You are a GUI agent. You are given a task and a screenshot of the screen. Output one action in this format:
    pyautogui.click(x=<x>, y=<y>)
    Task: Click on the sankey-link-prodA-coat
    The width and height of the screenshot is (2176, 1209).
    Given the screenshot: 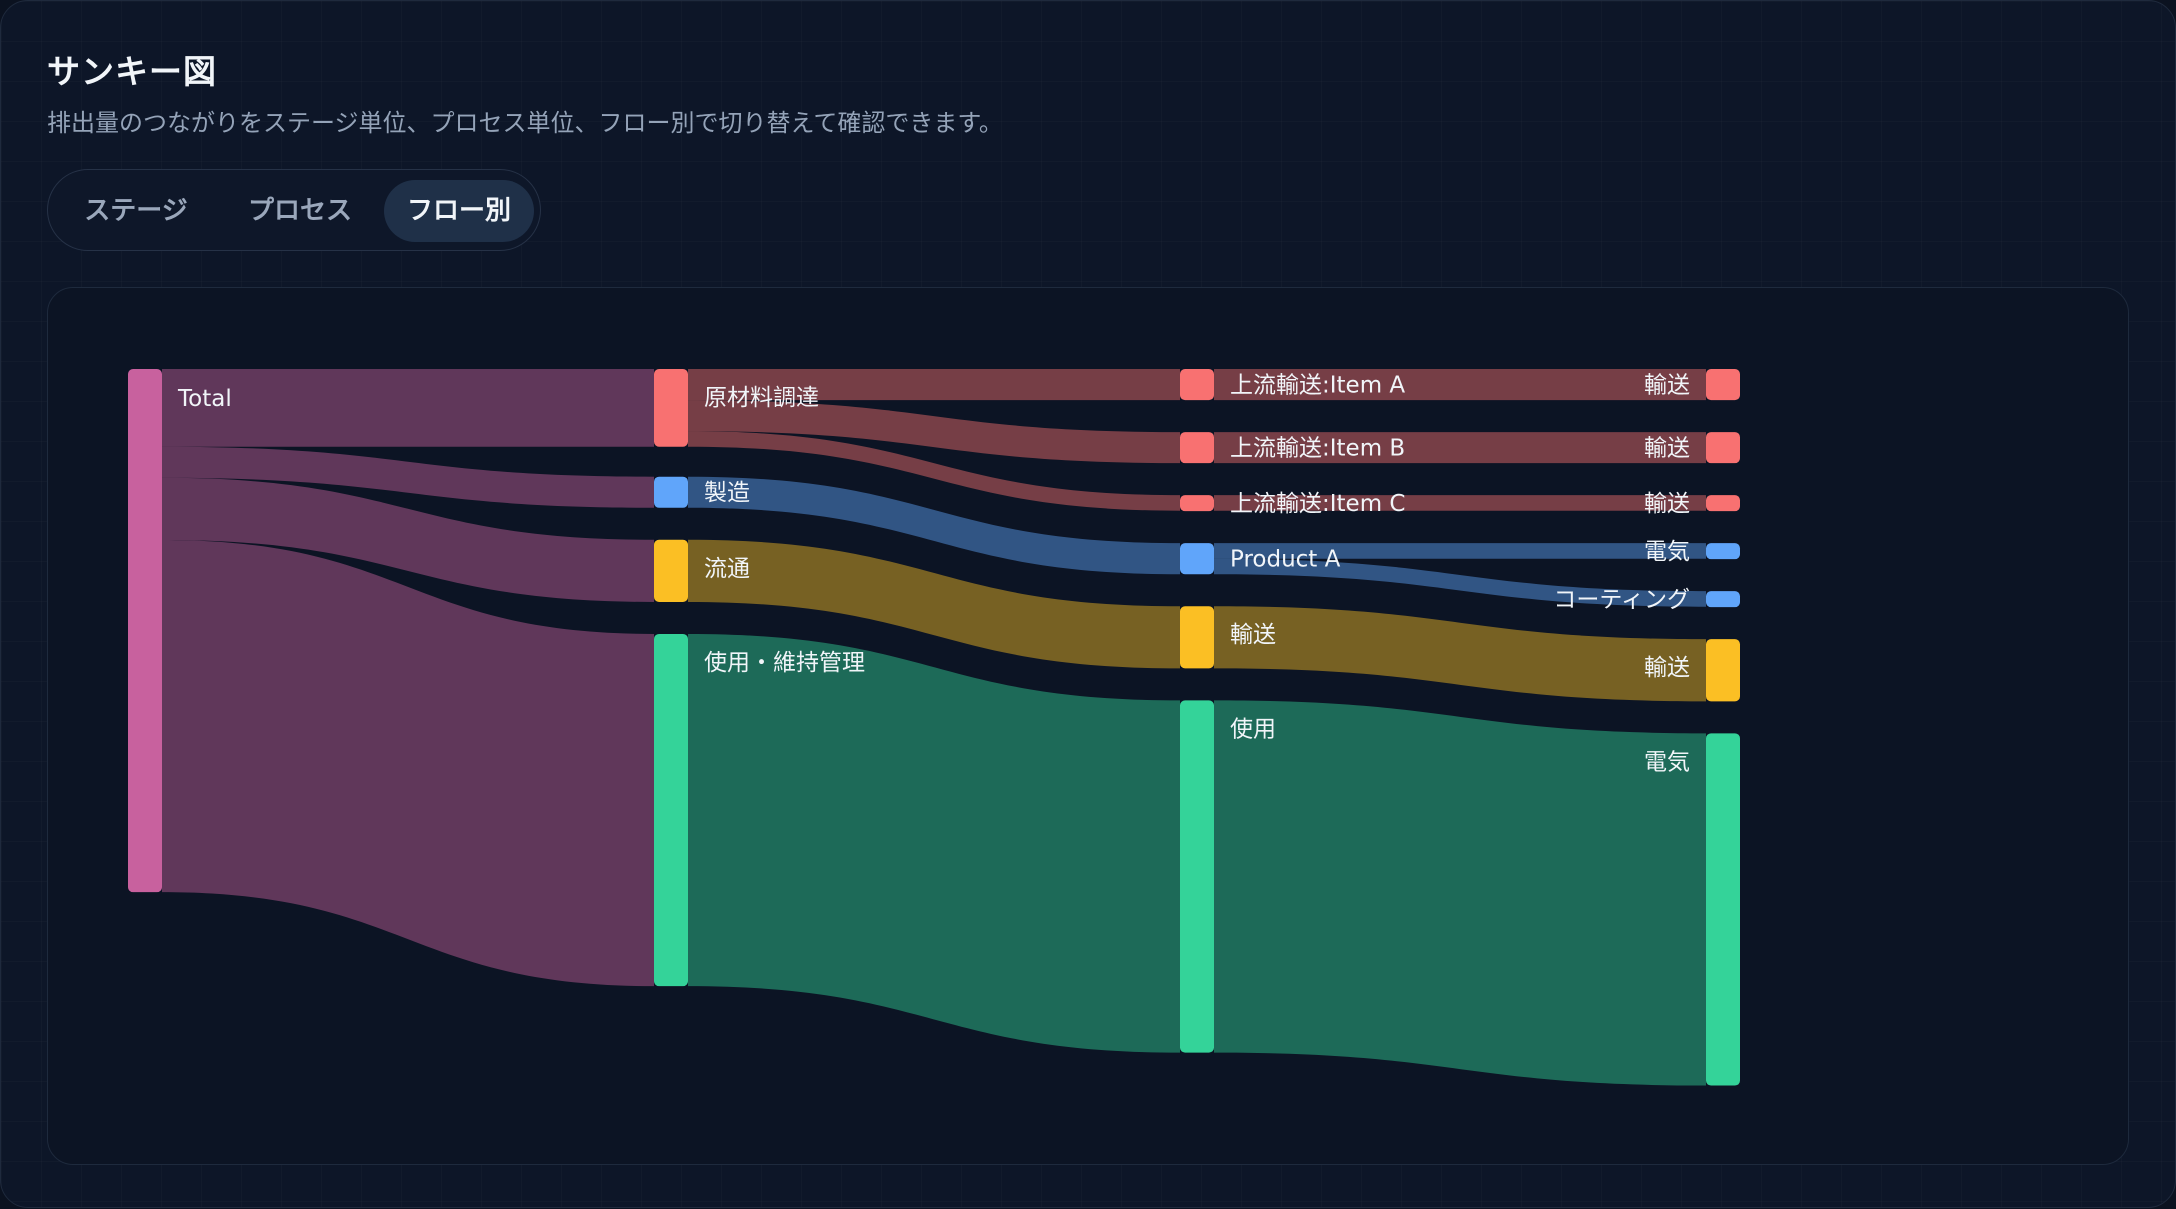 What is the action you would take?
    pyautogui.click(x=1460, y=582)
    